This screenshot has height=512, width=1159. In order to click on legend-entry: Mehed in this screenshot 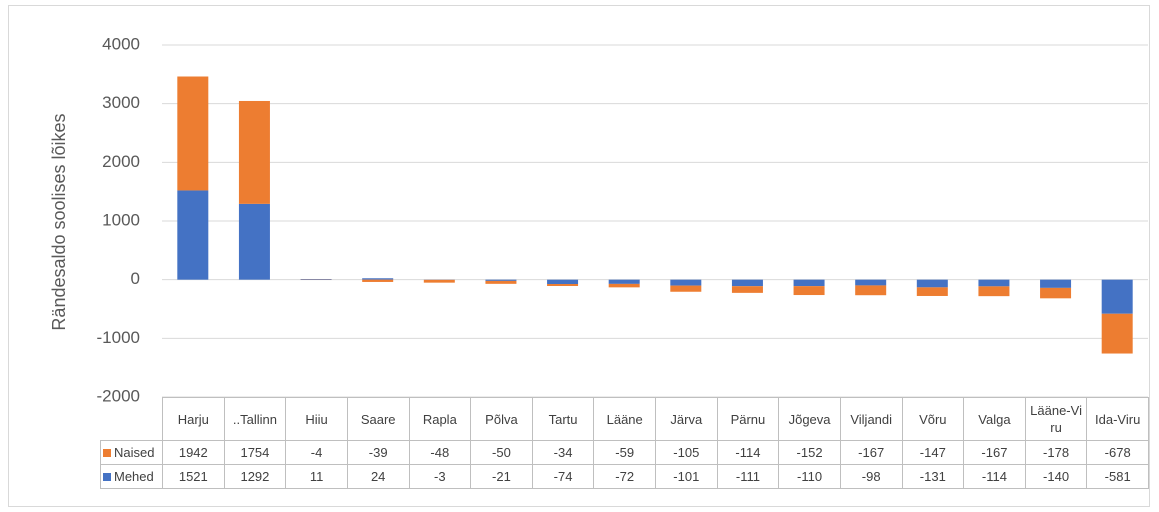, I will do `click(131, 476)`.